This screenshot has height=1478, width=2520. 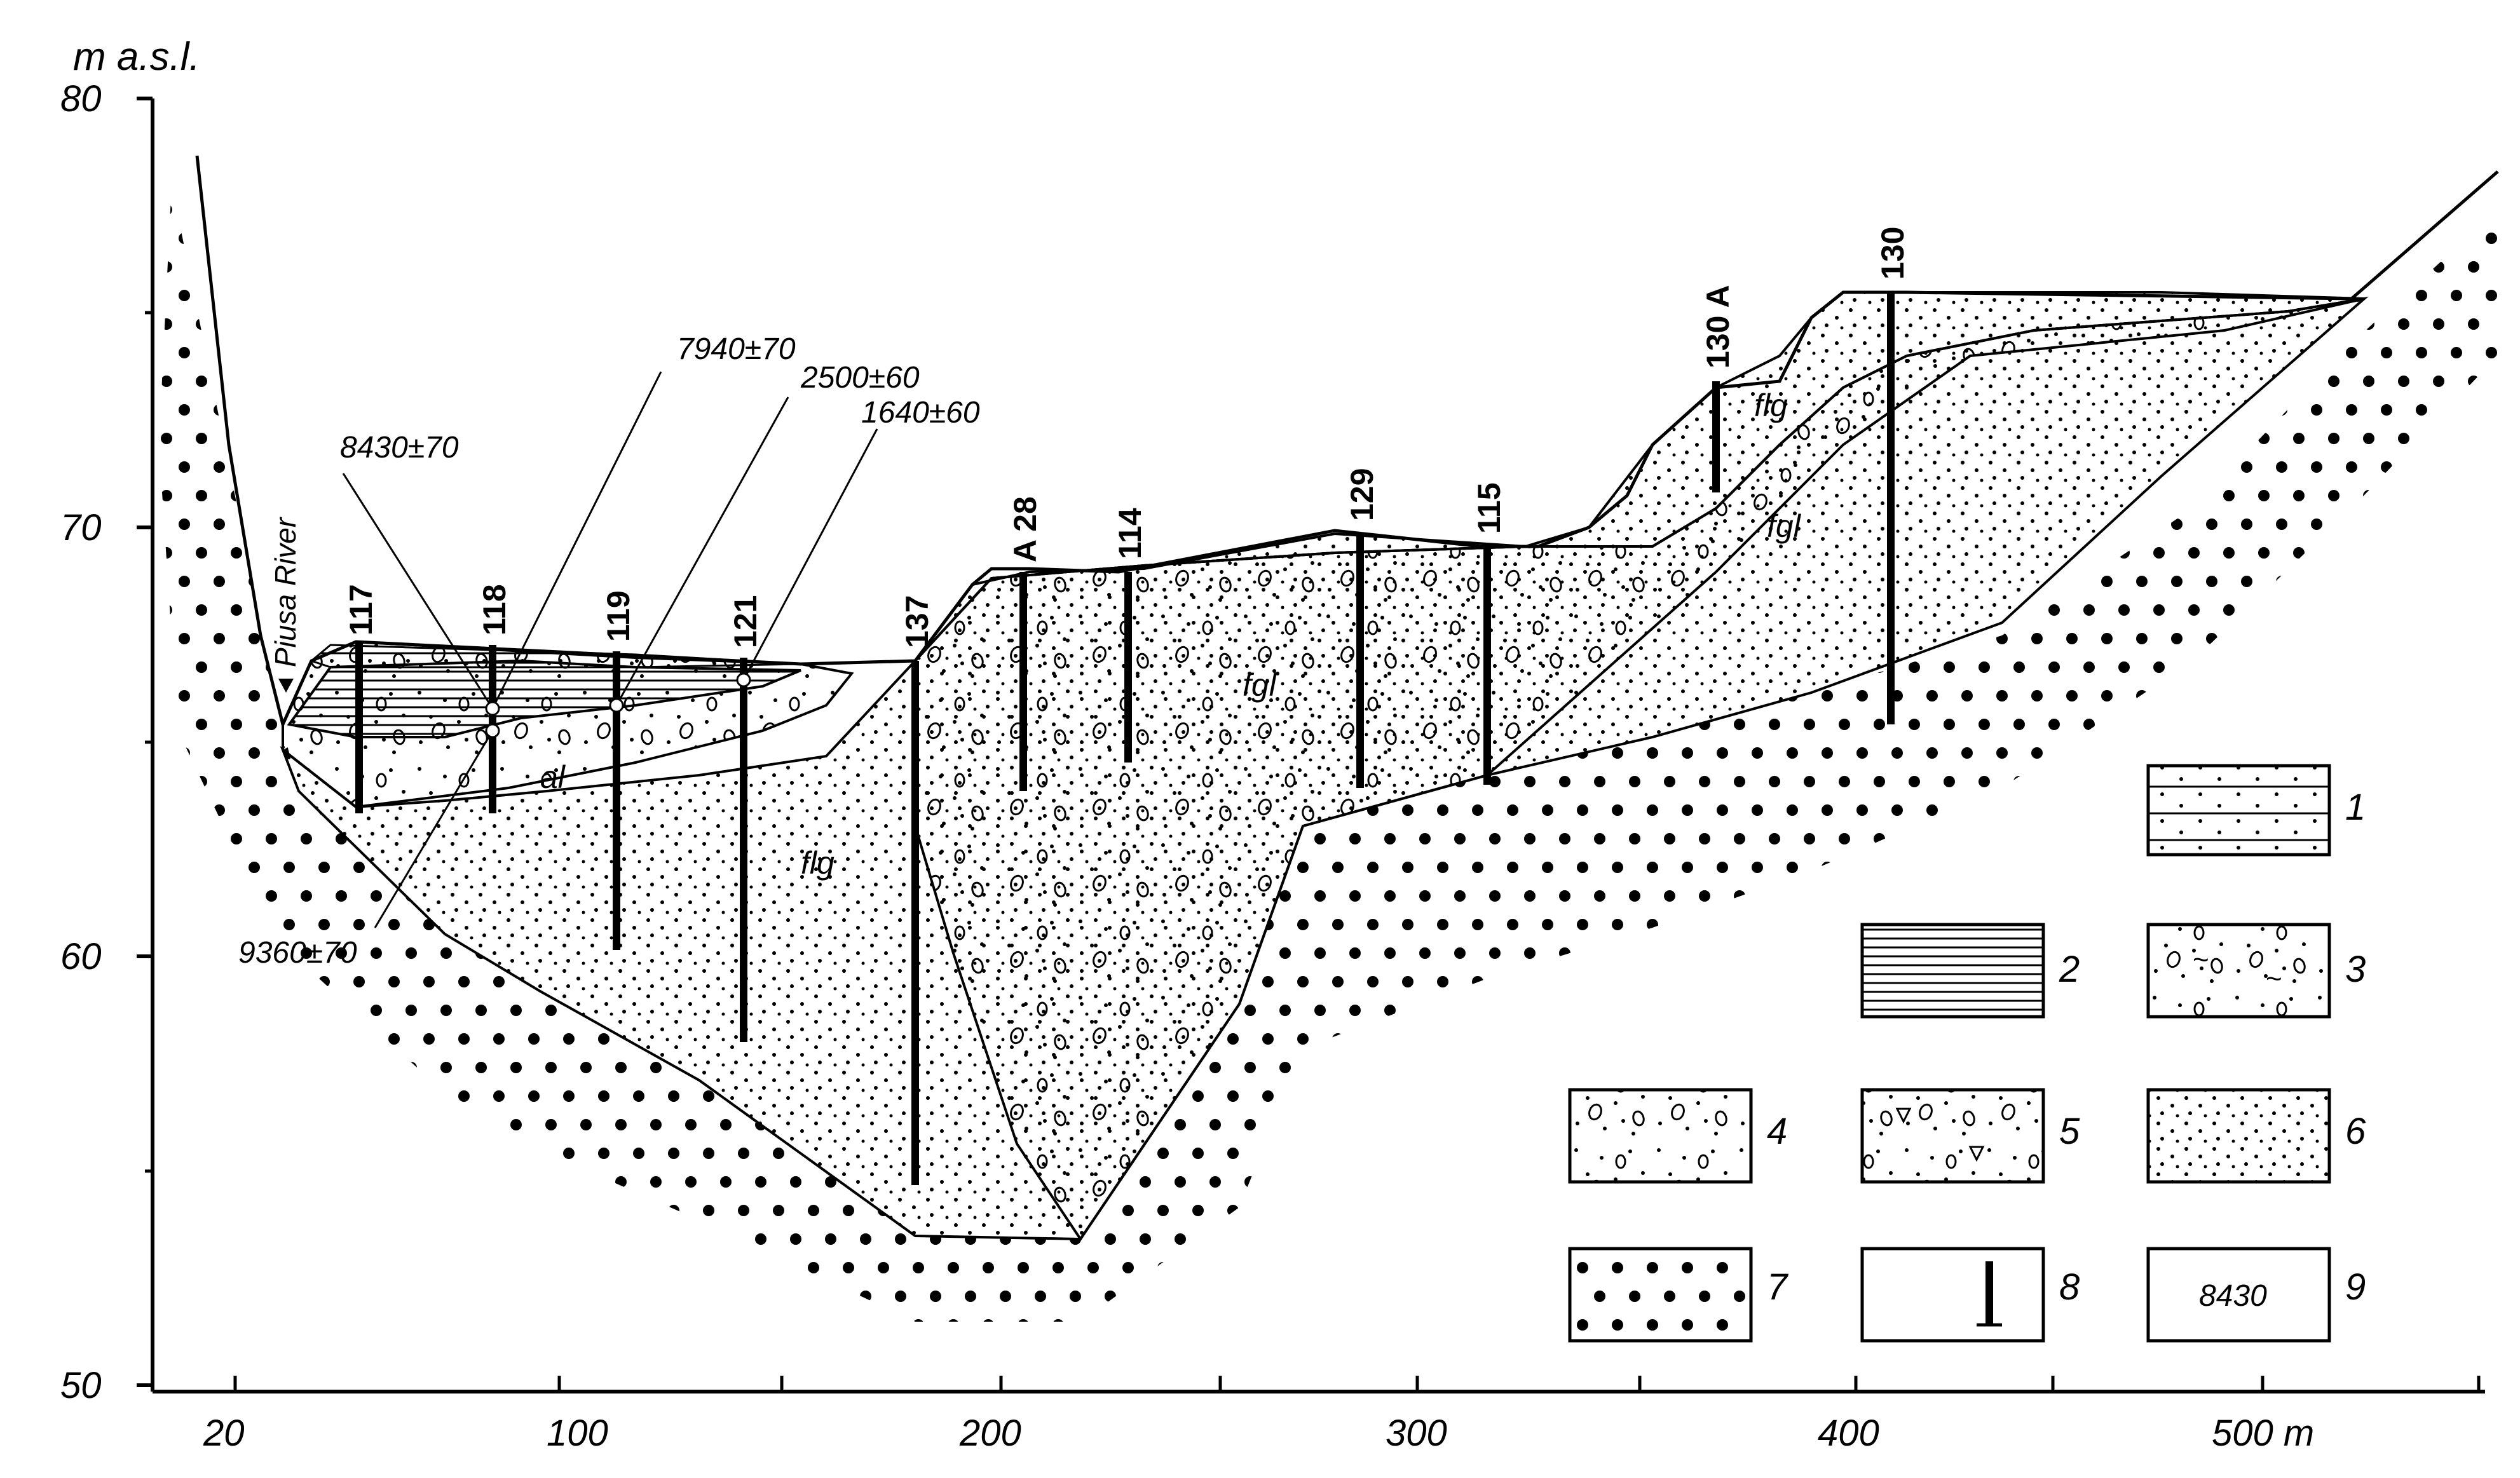 What do you see at coordinates (285, 592) in the screenshot?
I see `river-label: Piusa River` at bounding box center [285, 592].